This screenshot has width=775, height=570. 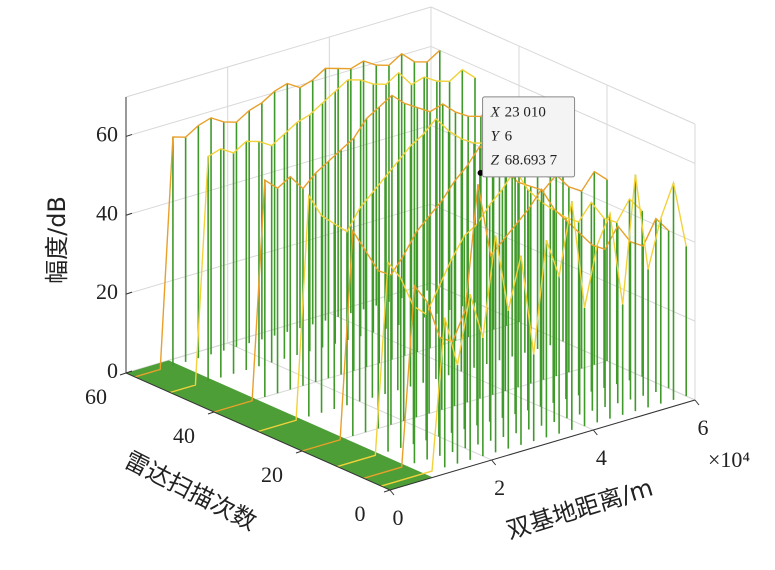 What do you see at coordinates (107, 133) in the screenshot?
I see `z-tick-label: 60` at bounding box center [107, 133].